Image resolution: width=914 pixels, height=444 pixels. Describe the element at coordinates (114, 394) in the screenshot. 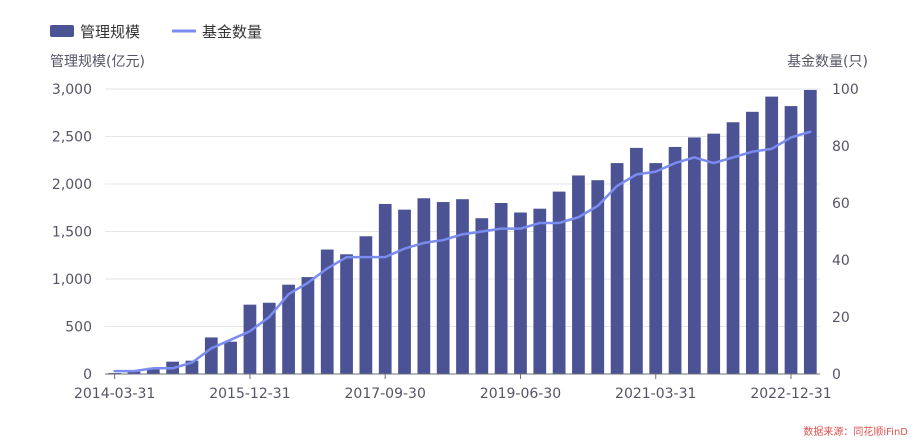

I see `x-tick-label: 2014-03-31` at that location.